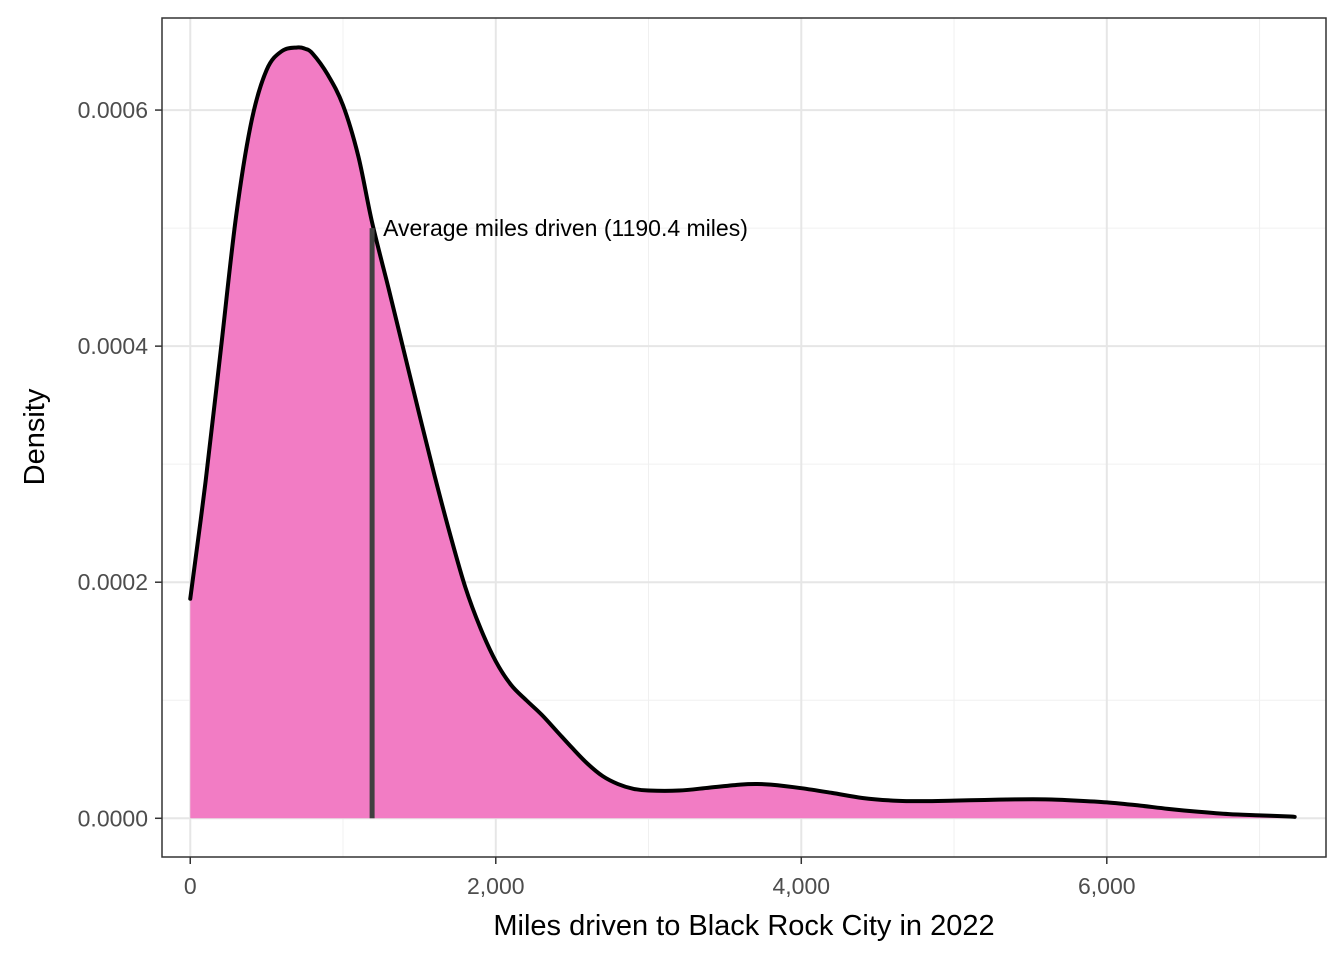 This screenshot has height=960, width=1344. What do you see at coordinates (113, 582) in the screenshot?
I see `y-tick-label: 0.0002` at bounding box center [113, 582].